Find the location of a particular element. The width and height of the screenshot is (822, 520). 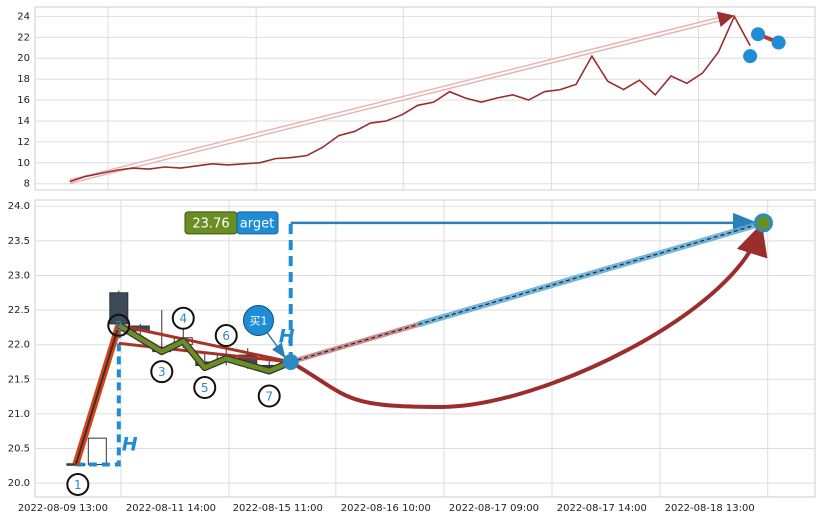

pivot-label: 2 is located at coordinates (119, 326).